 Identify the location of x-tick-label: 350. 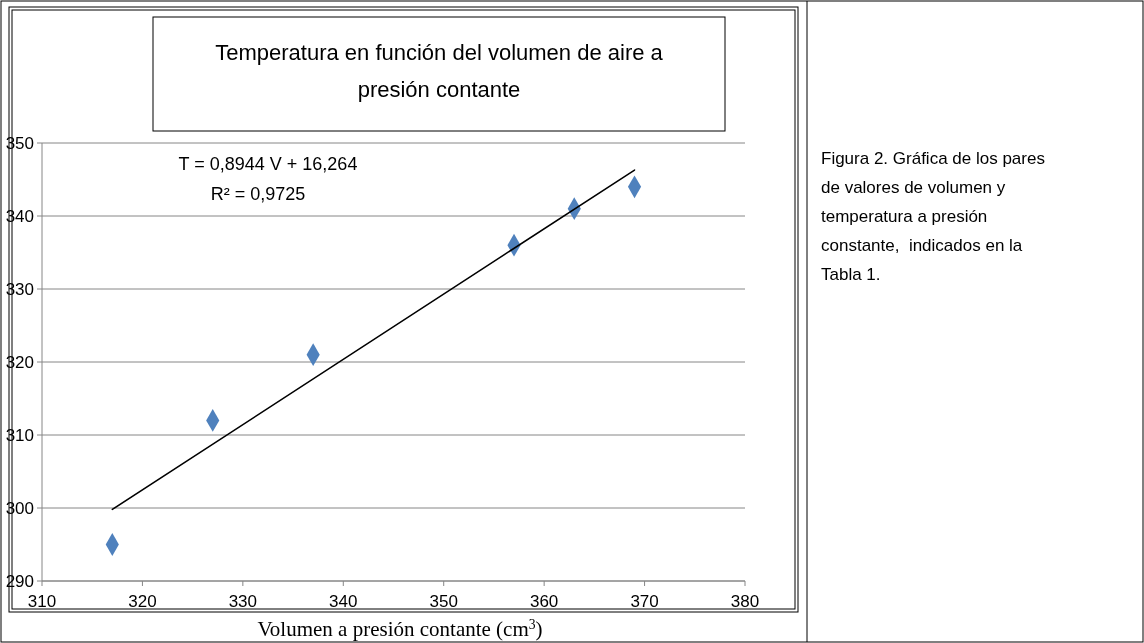
(443, 601).